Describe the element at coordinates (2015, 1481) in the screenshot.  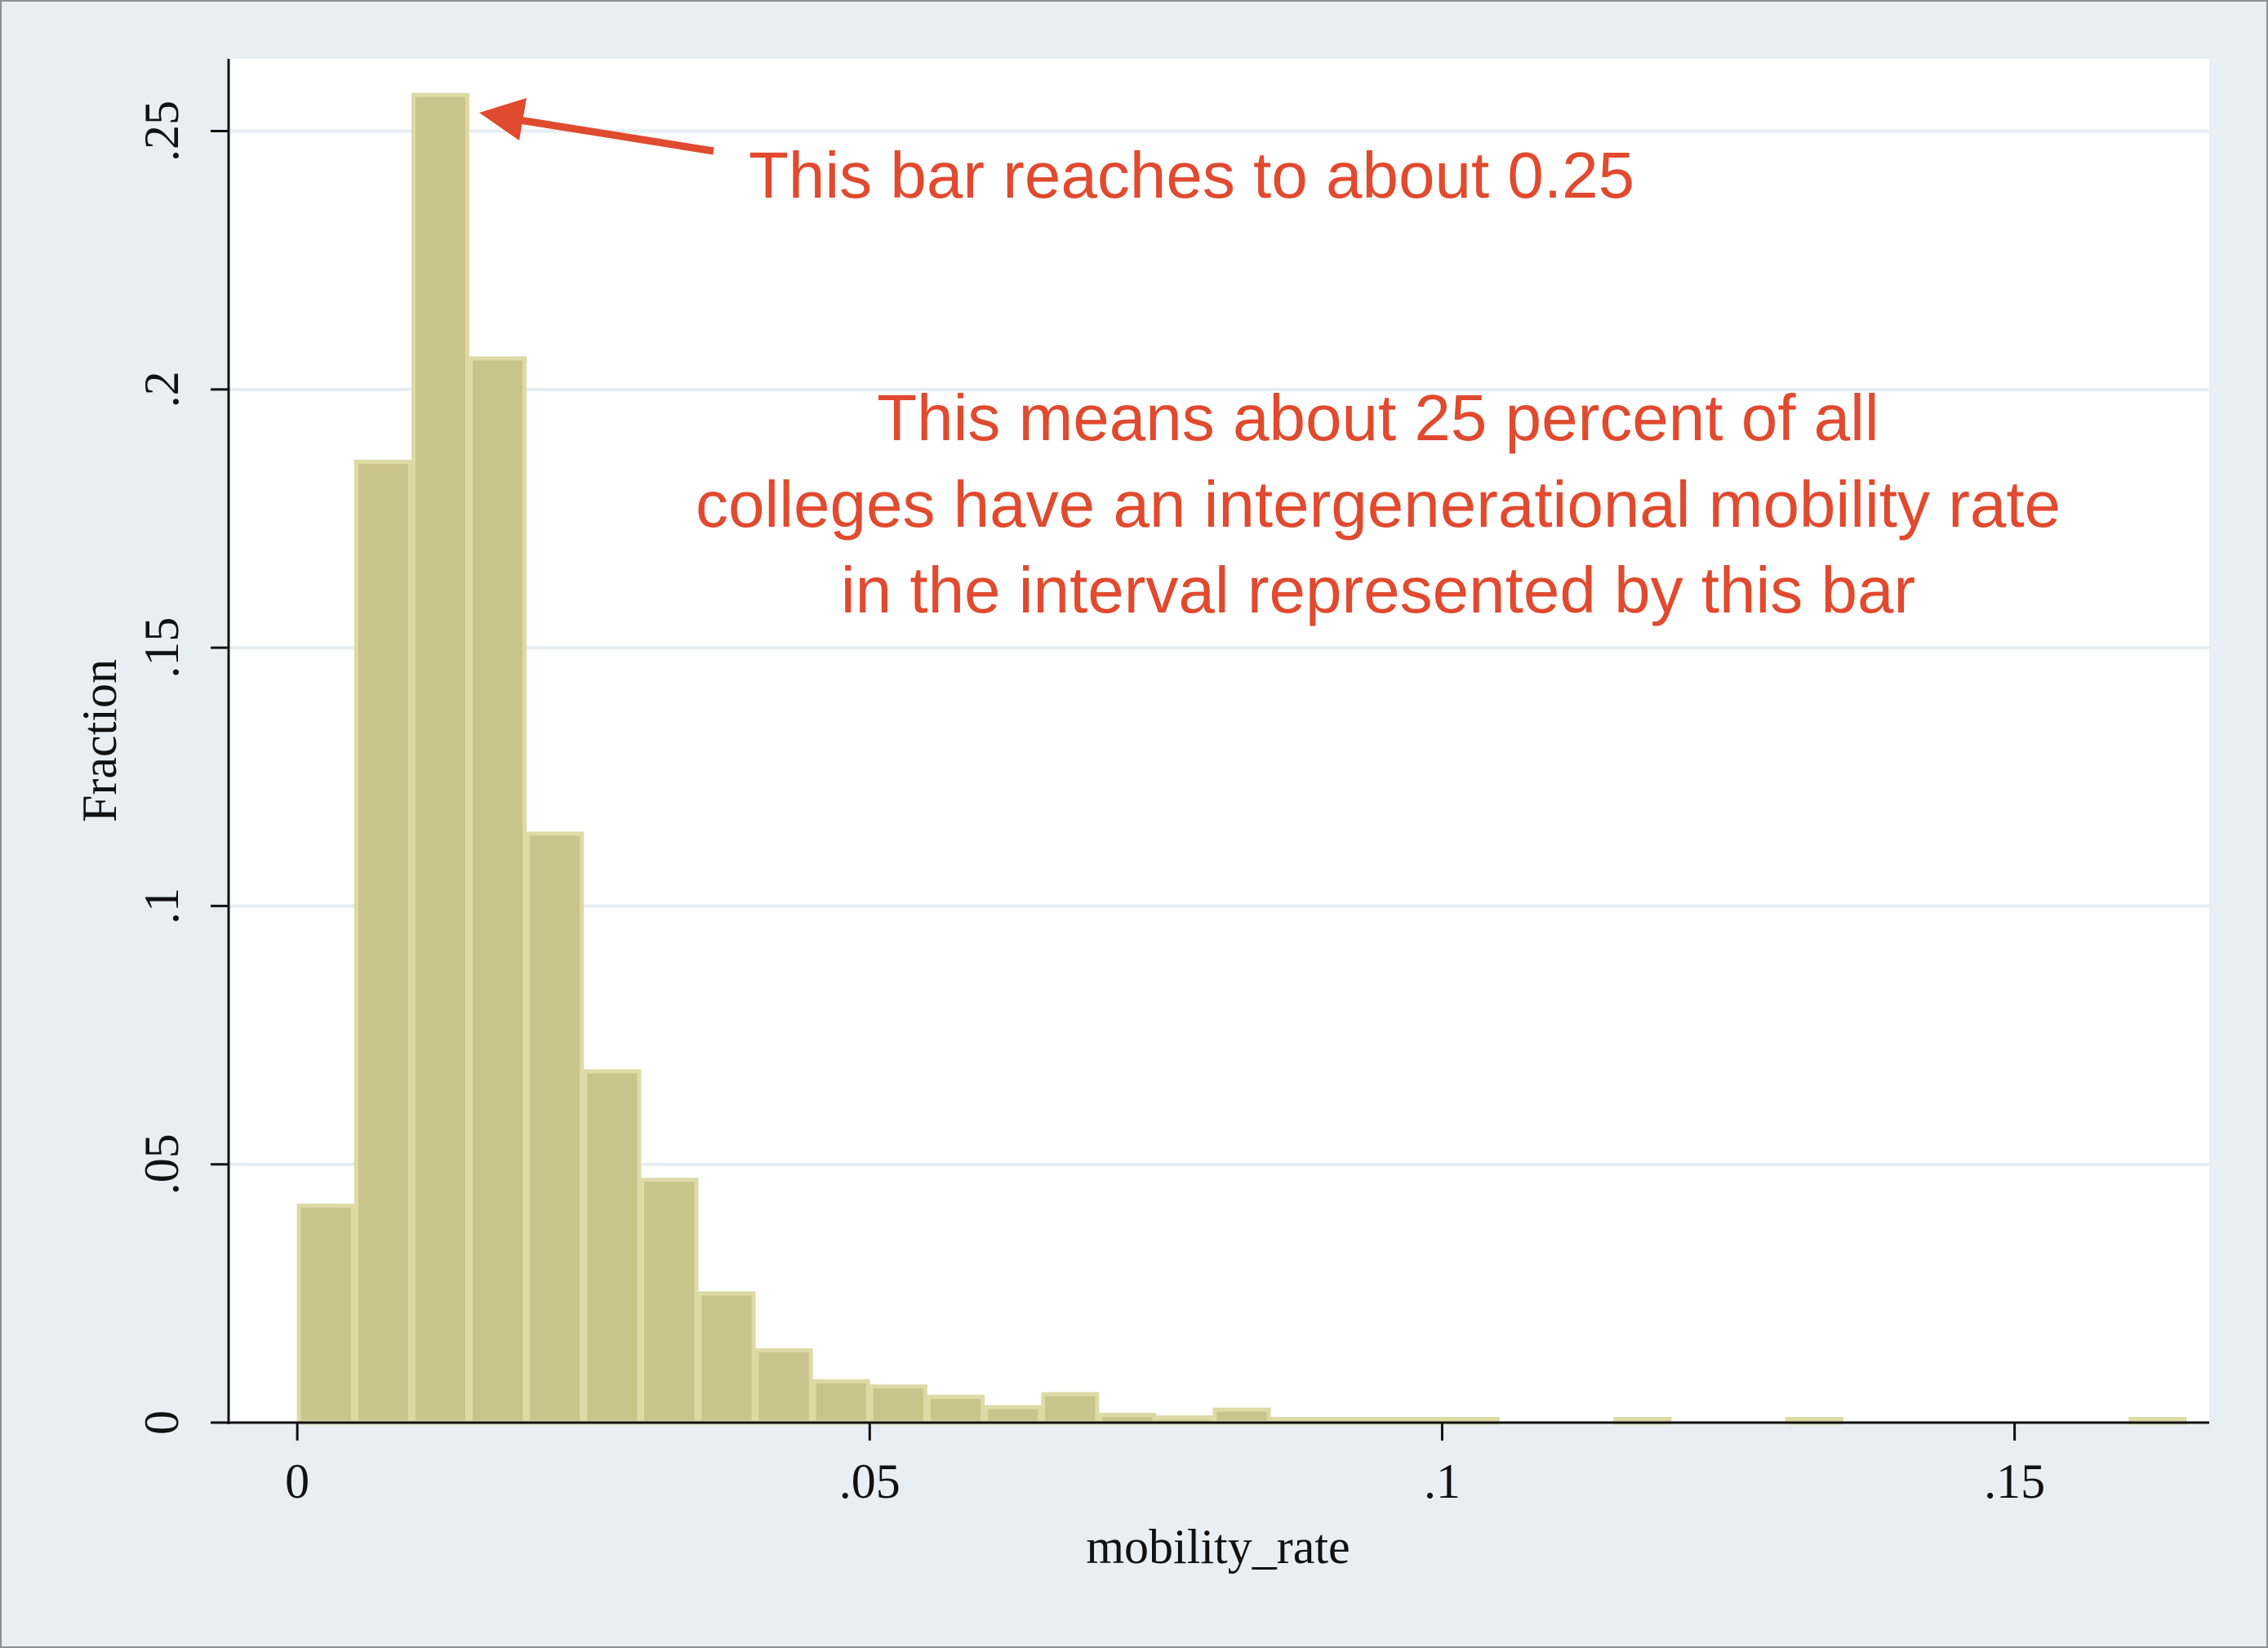
I see `x-tick-label-3: .15` at that location.